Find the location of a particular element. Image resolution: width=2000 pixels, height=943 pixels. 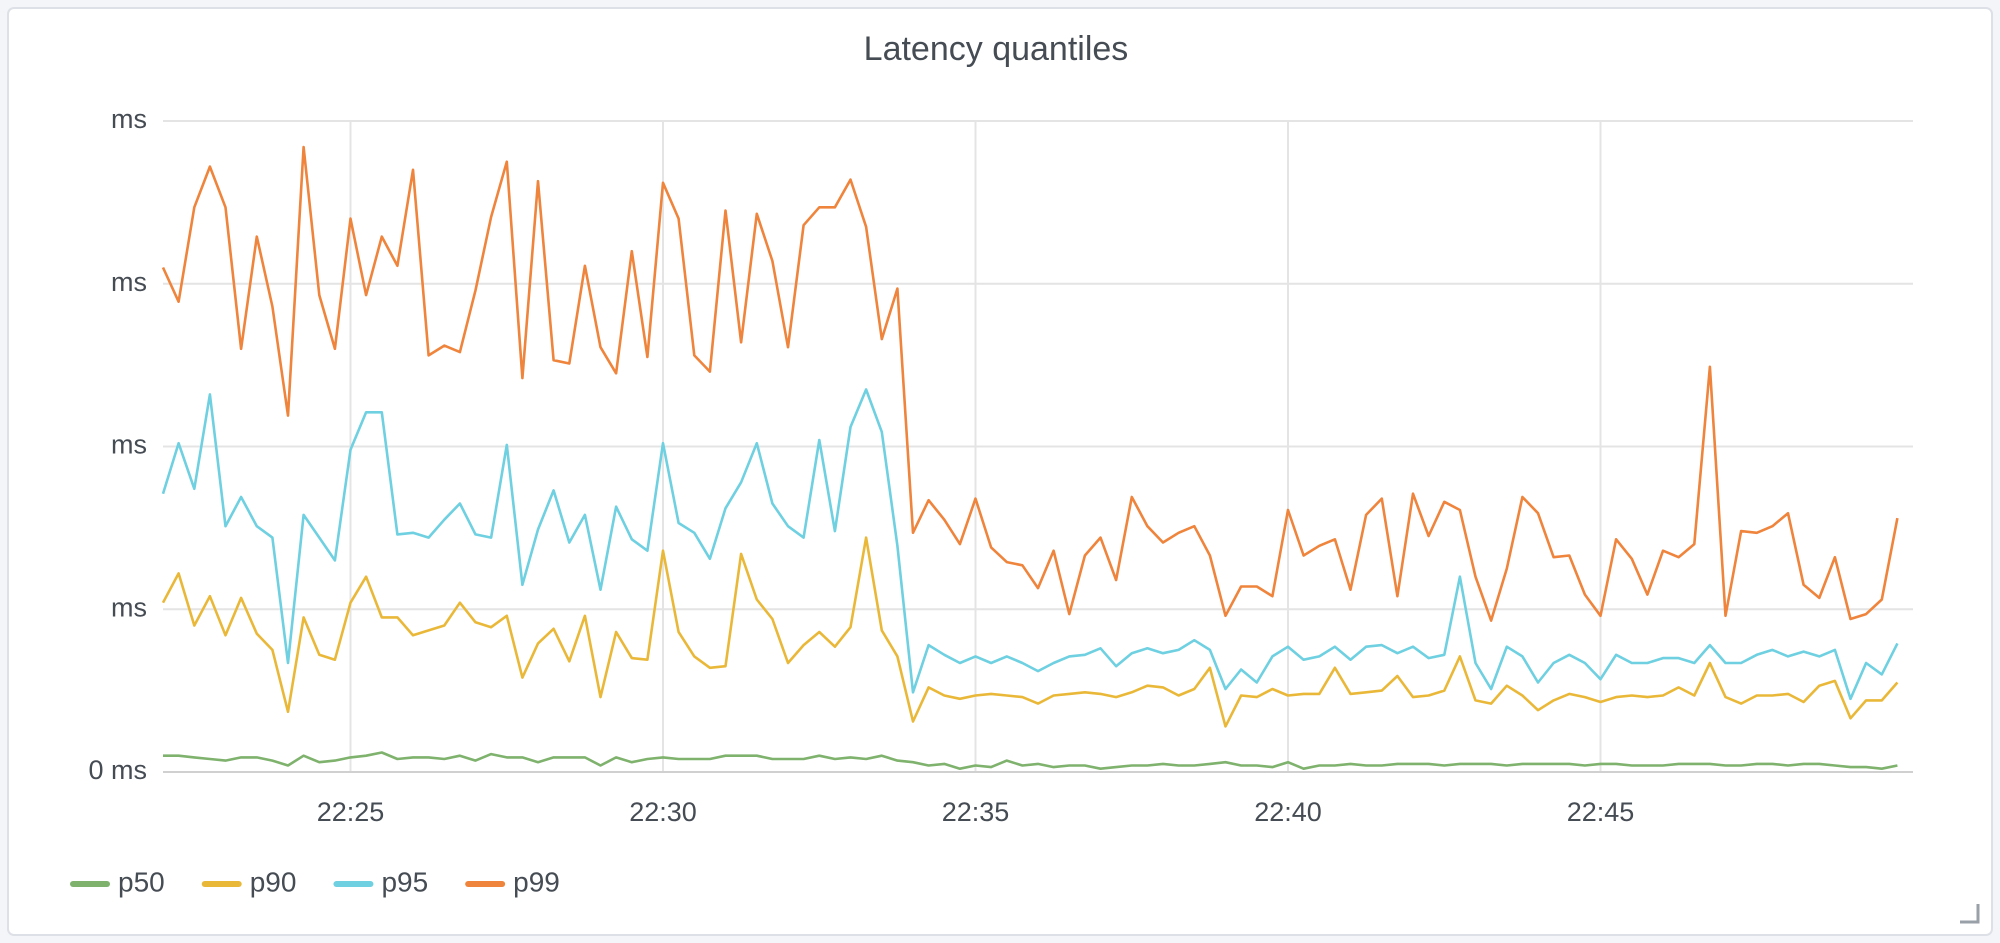

x-tick-label: 22:30 is located at coordinates (663, 812).